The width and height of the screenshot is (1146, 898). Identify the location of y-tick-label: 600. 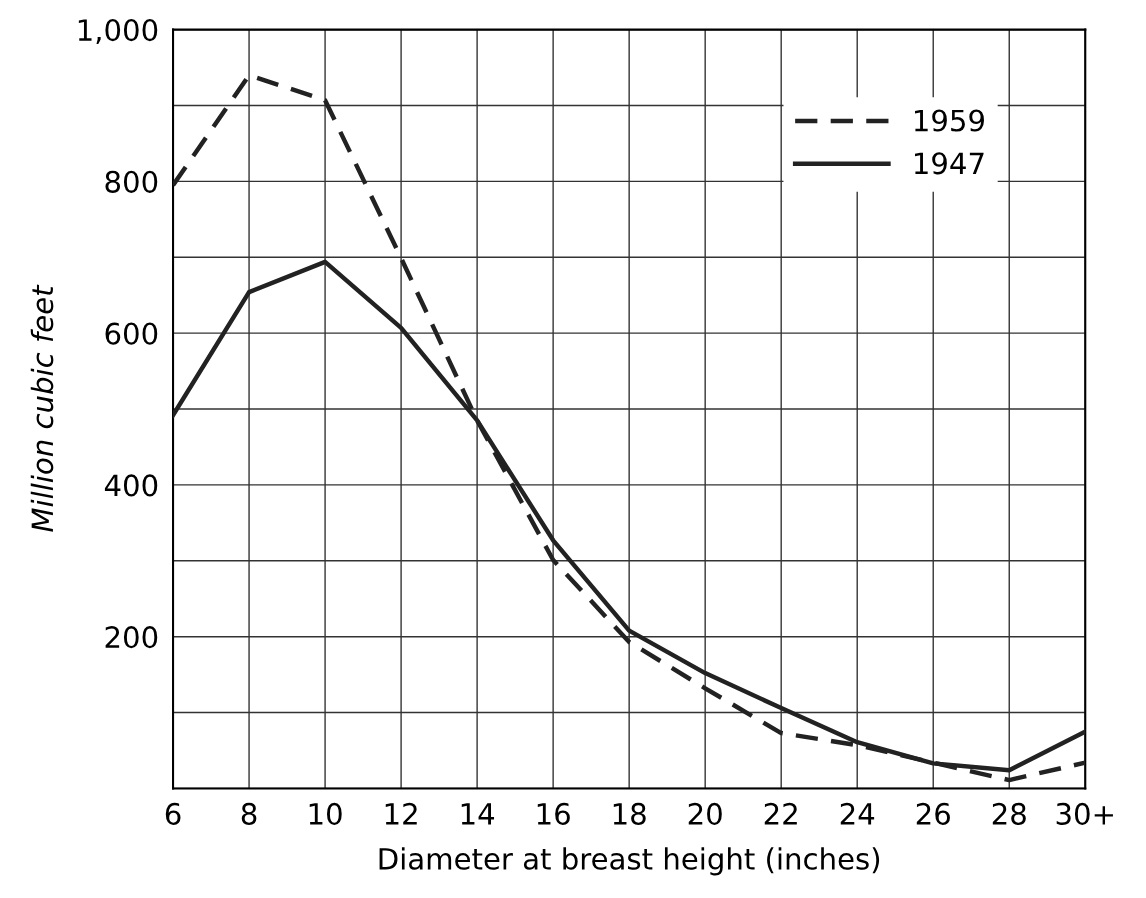
(131, 333).